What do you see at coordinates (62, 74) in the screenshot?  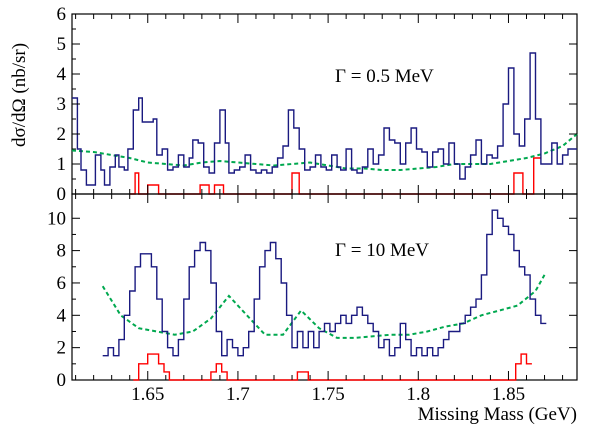 I see `top-y-tick-label: 4` at bounding box center [62, 74].